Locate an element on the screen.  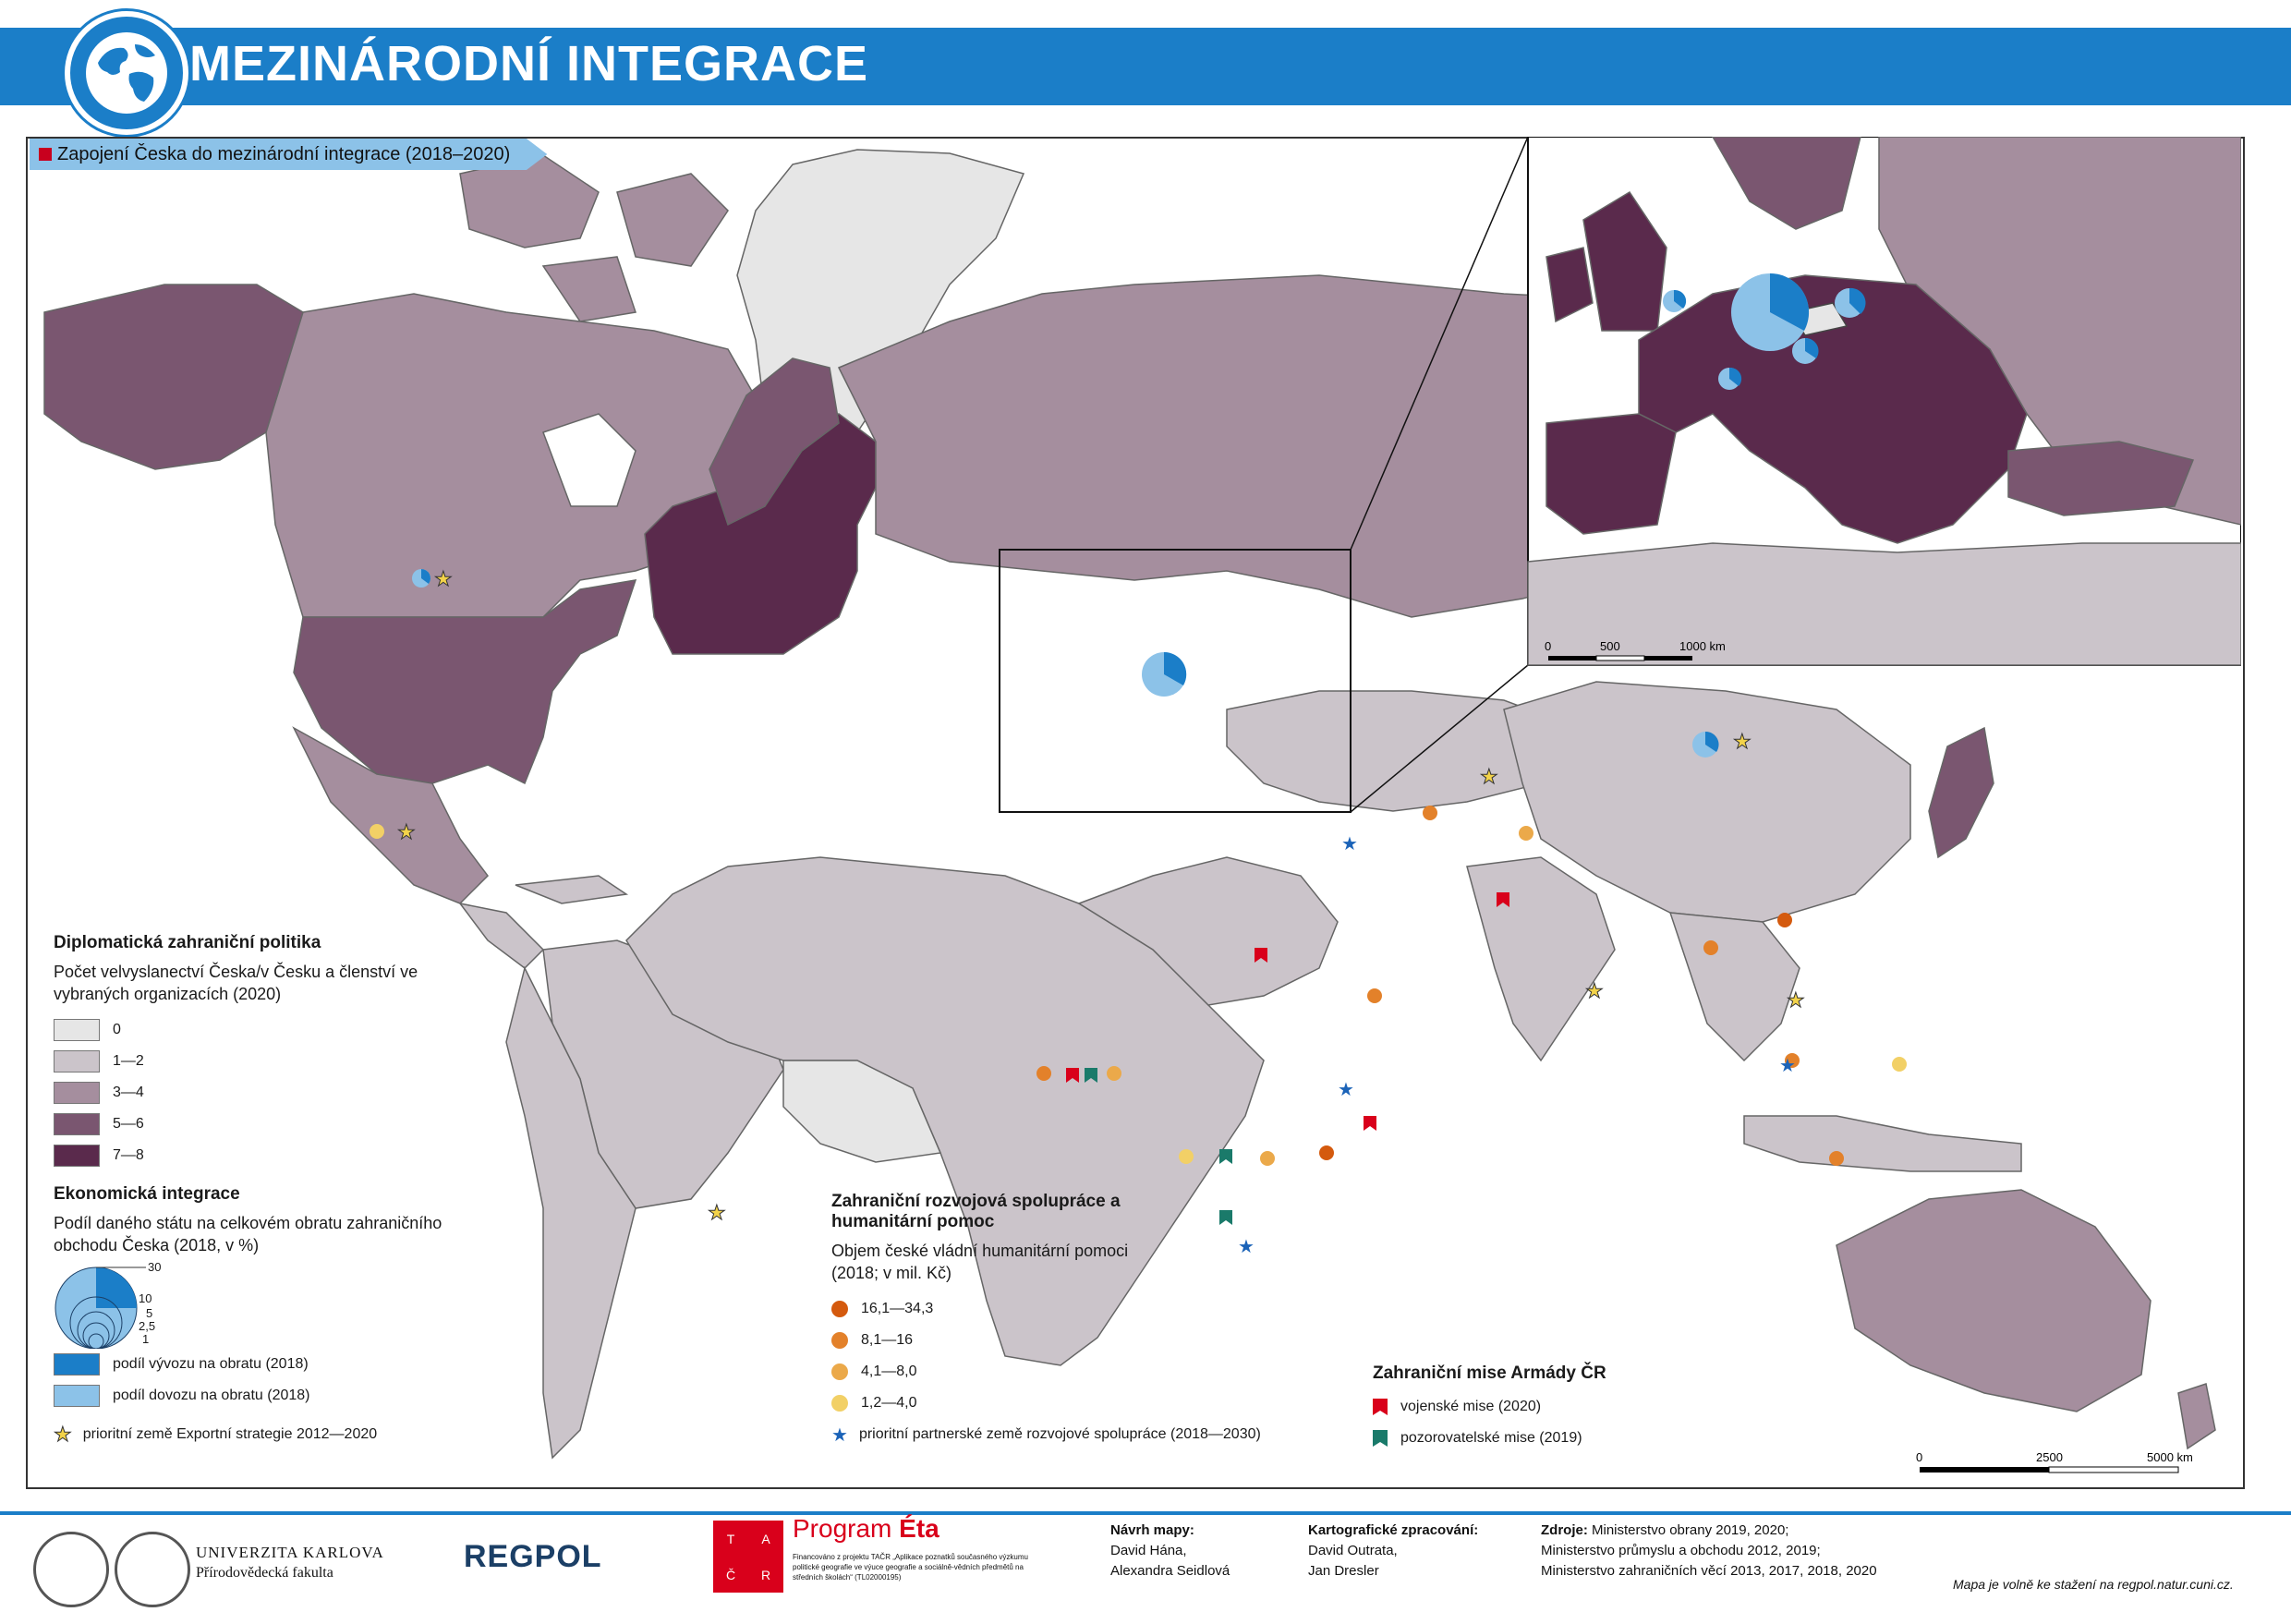
source-item: Ministerstvo obrany 2019, 2020; is located at coordinates (1691, 1530).